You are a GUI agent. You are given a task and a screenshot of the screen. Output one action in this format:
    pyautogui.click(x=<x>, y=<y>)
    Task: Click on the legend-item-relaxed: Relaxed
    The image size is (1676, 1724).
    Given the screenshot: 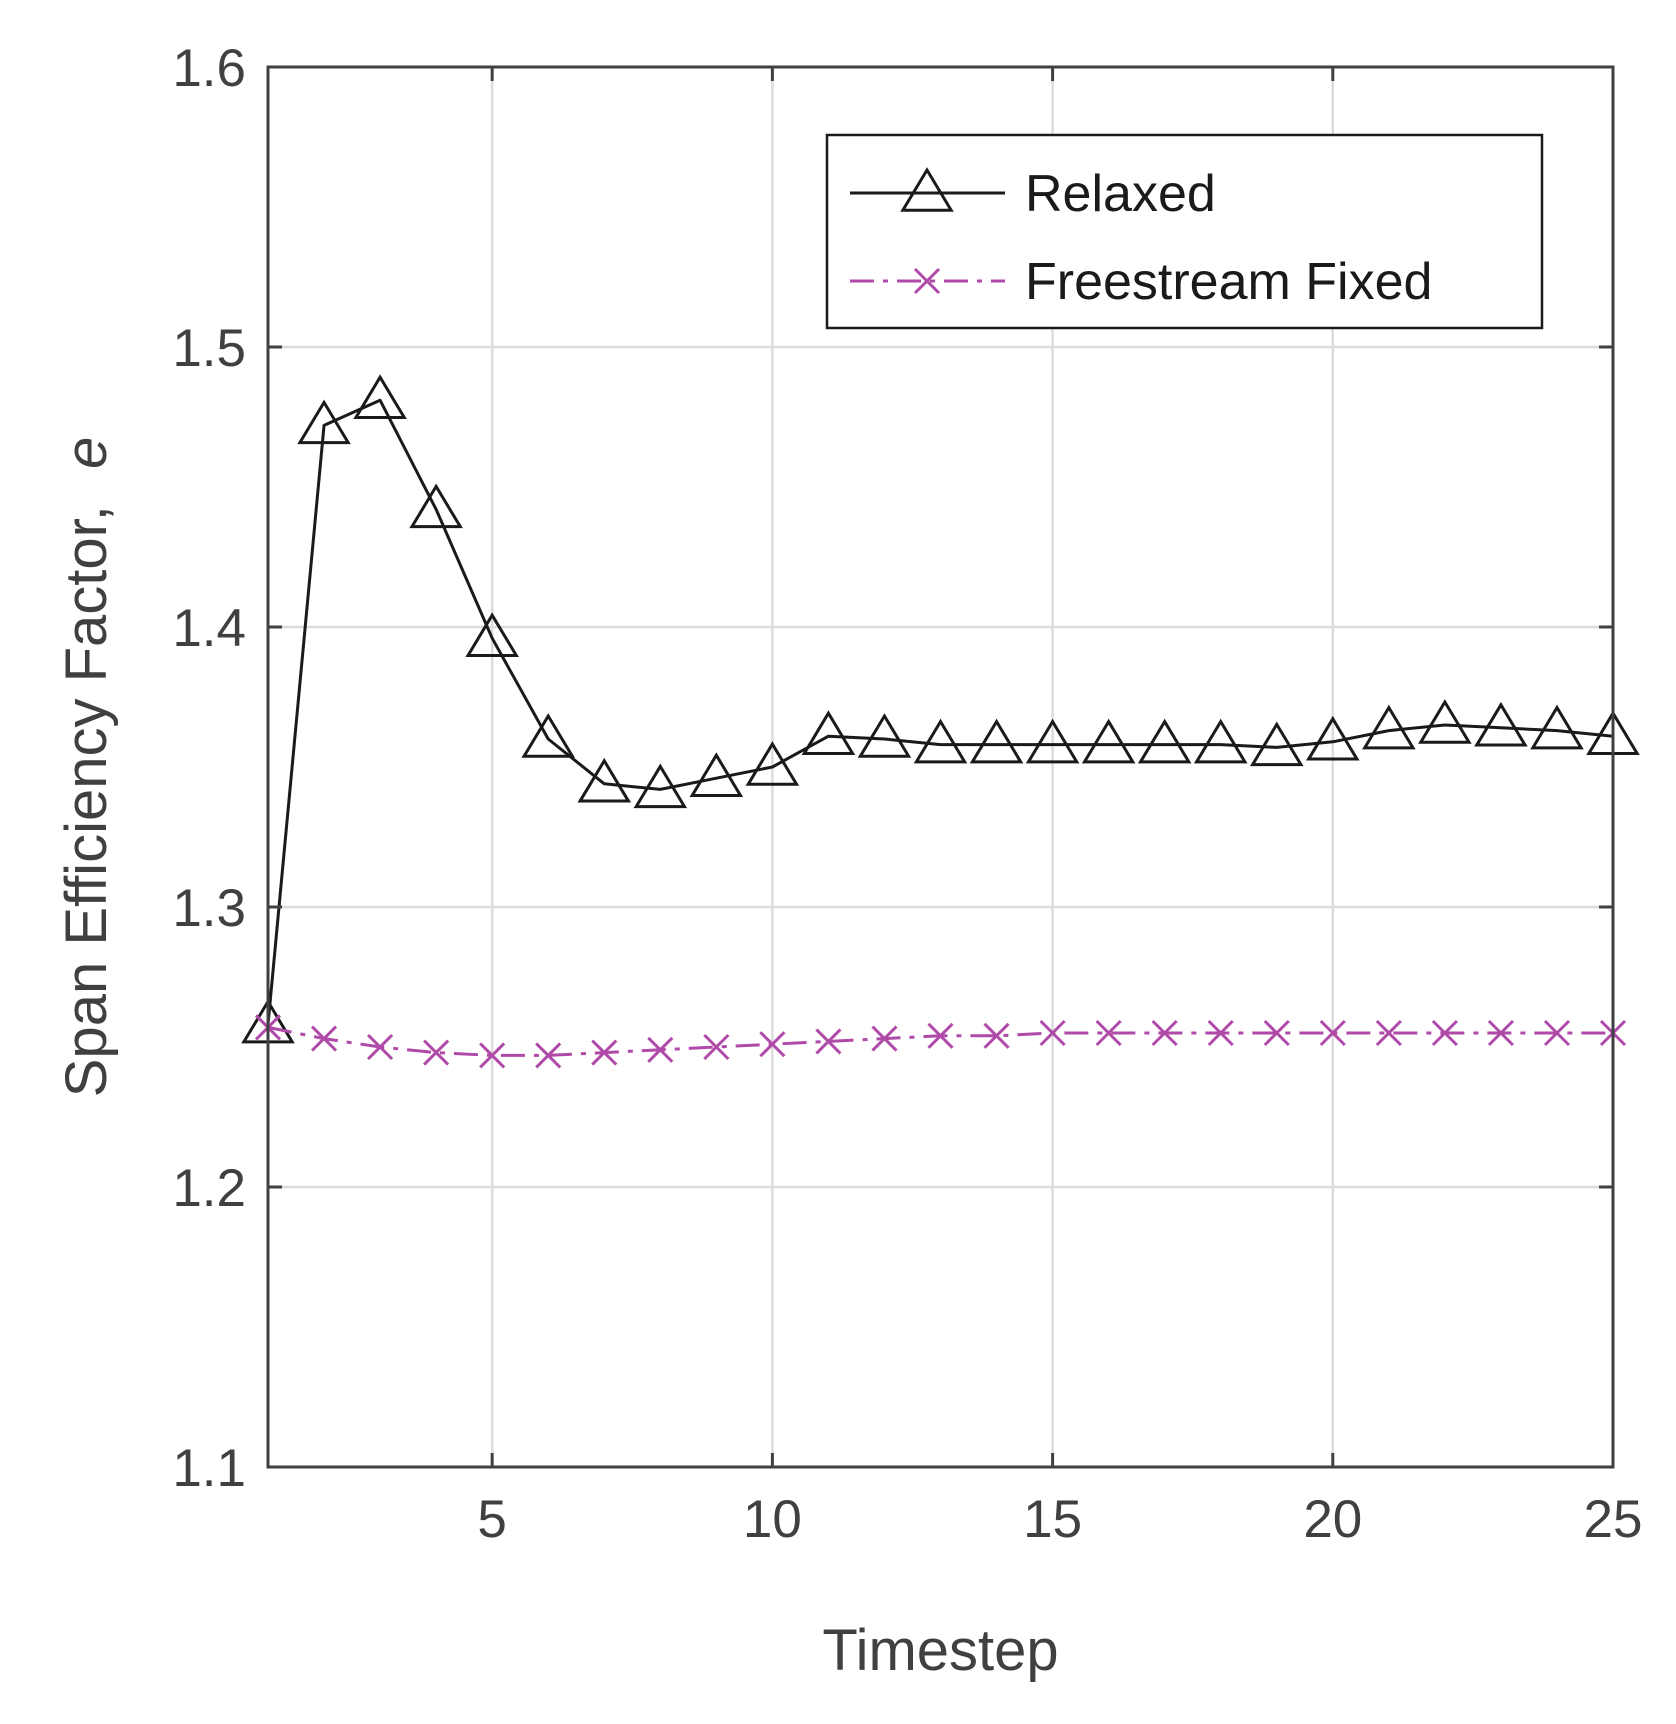 What is the action you would take?
    pyautogui.click(x=1033, y=194)
    